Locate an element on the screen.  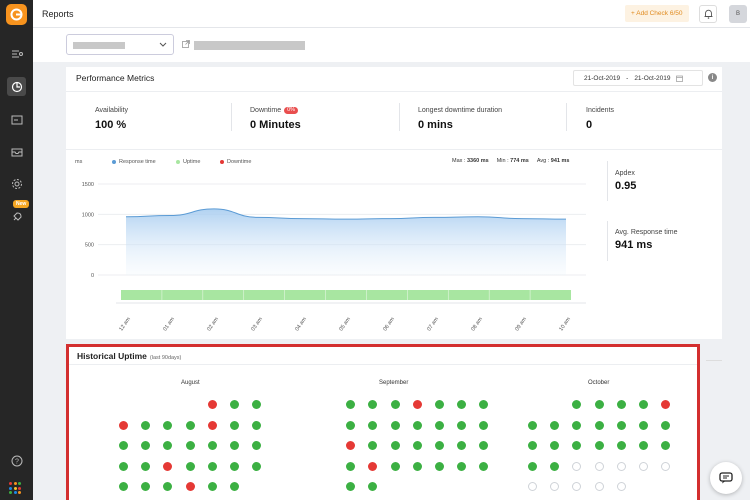
chat-button is located at coordinates (726, 478).